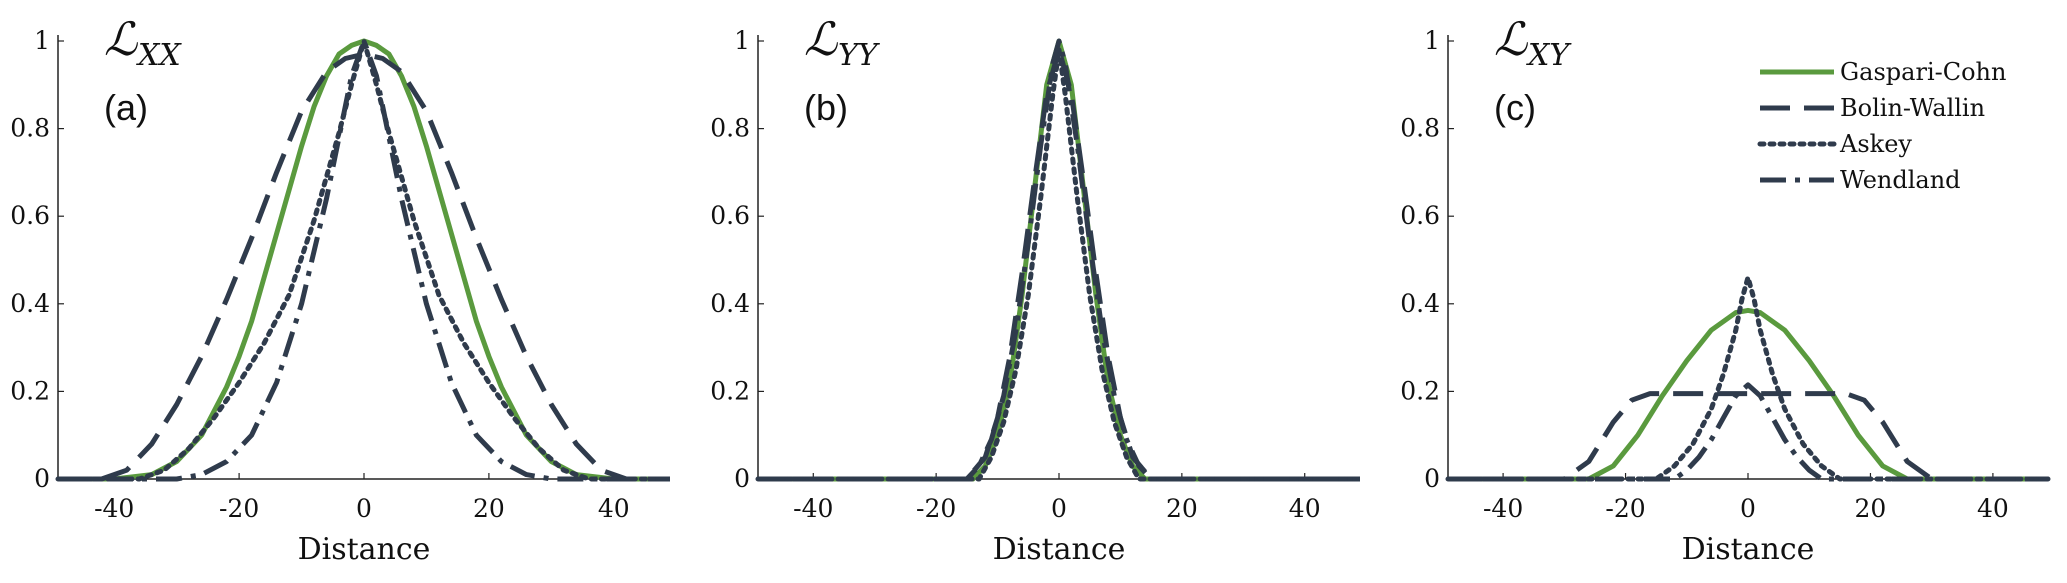 The height and width of the screenshot is (583, 2067). What do you see at coordinates (1515, 107) in the screenshot?
I see `panel-label: (c)` at bounding box center [1515, 107].